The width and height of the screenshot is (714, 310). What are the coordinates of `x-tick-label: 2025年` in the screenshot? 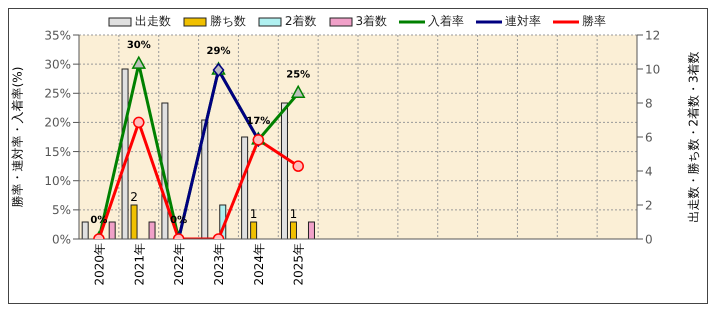 It's located at (299, 264).